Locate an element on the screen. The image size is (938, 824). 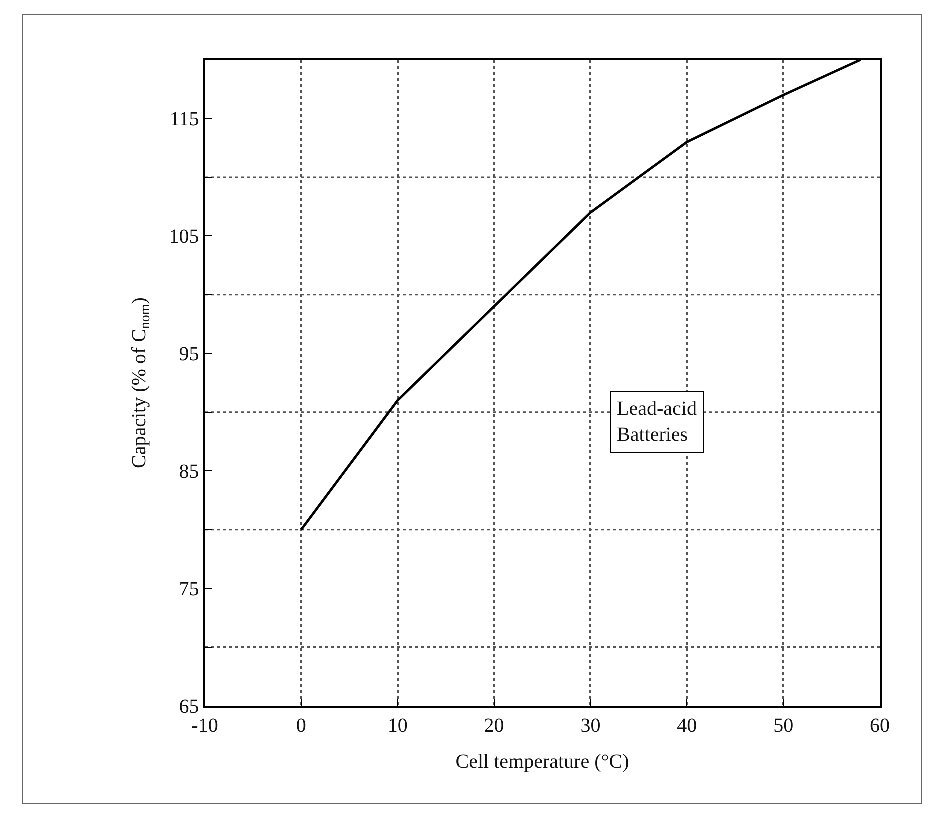
y-tick-label: 105 is located at coordinates (184, 237).